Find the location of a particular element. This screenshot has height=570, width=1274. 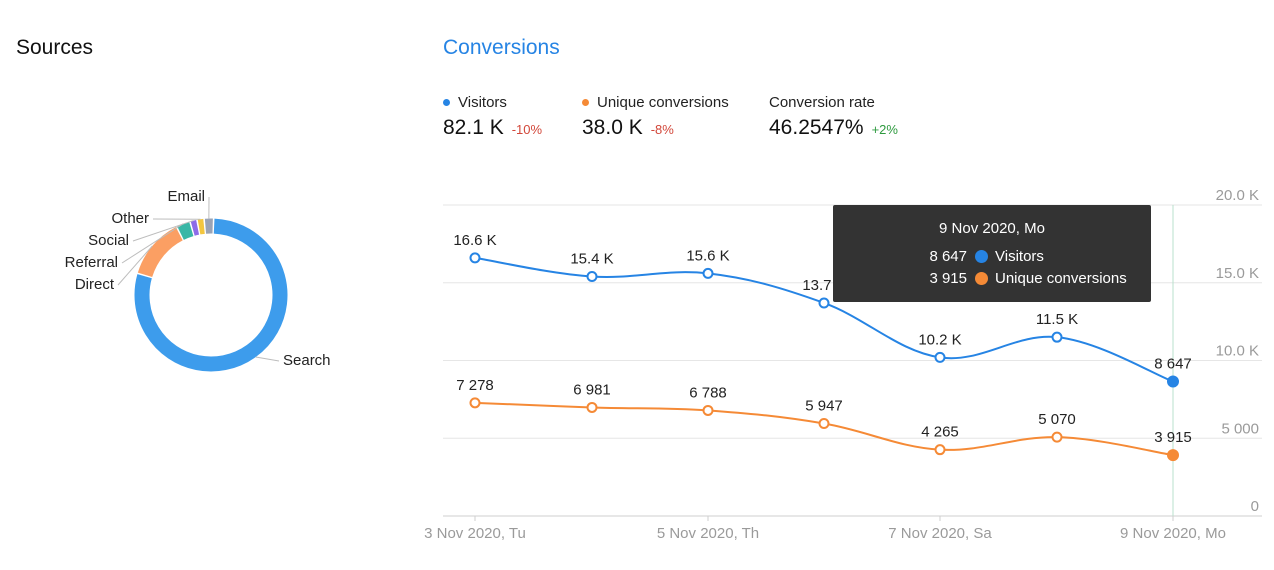

data-label: 4 265 is located at coordinates (940, 432).